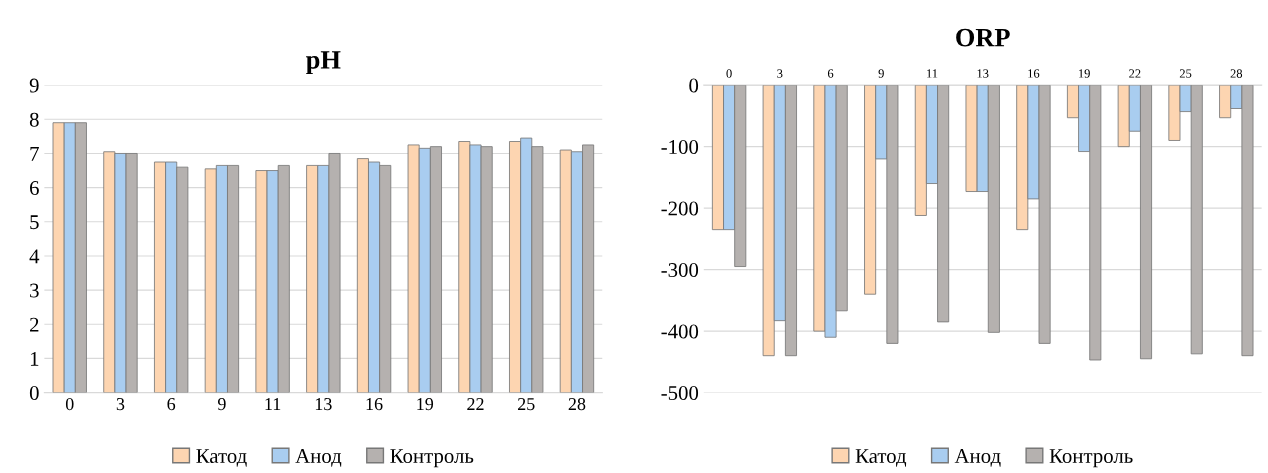 The height and width of the screenshot is (473, 1268). I want to click on chart-title: ORP, so click(983, 37).